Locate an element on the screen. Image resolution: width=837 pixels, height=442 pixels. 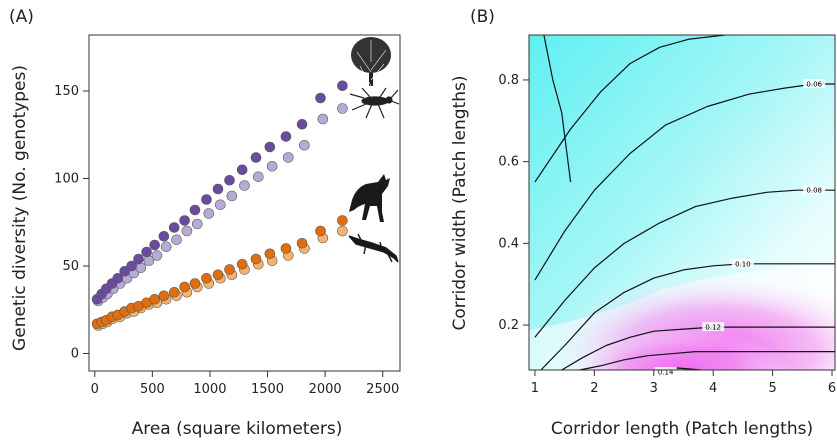
panel-b-contour-labels: 0.06 0.08 0.10 0.12 0.14 is located at coordinates (740, 228).